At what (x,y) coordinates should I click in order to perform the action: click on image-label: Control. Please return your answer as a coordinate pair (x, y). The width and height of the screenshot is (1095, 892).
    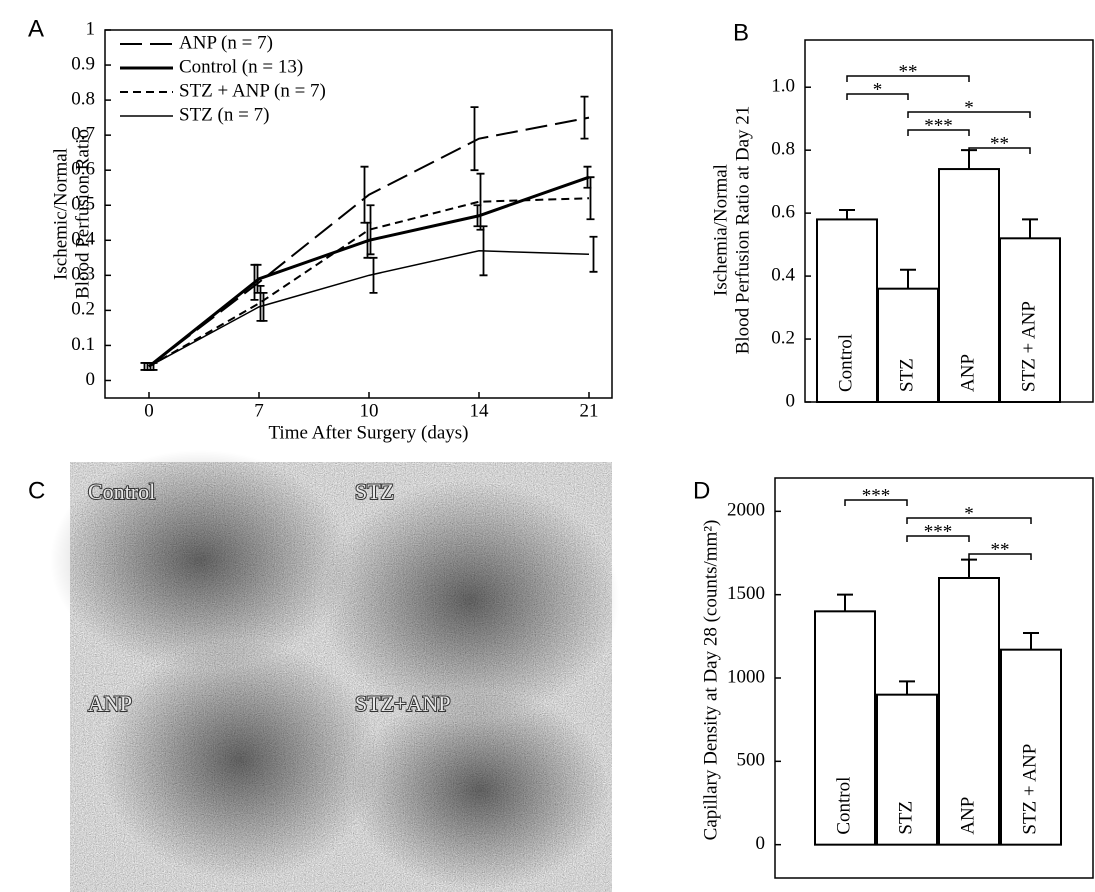
    Looking at the image, I should click on (121, 491).